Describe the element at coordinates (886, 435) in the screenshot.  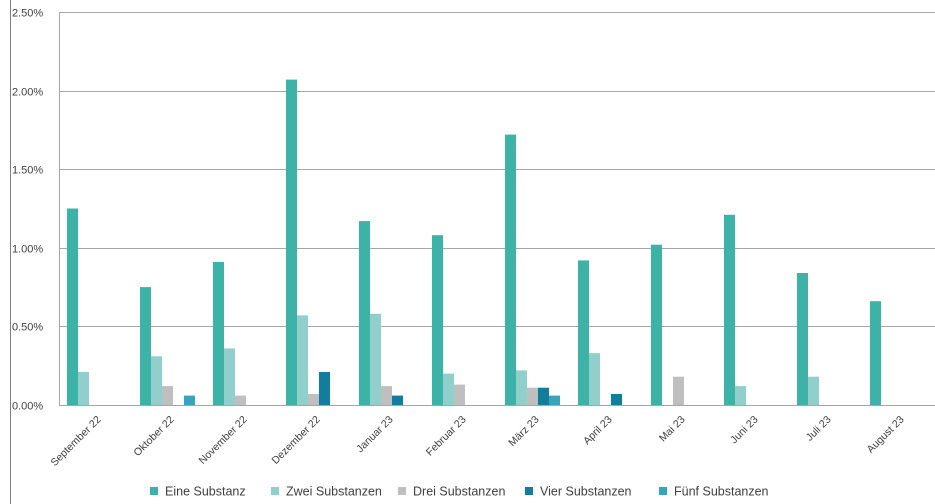
I see `x-tick-label: August 23` at that location.